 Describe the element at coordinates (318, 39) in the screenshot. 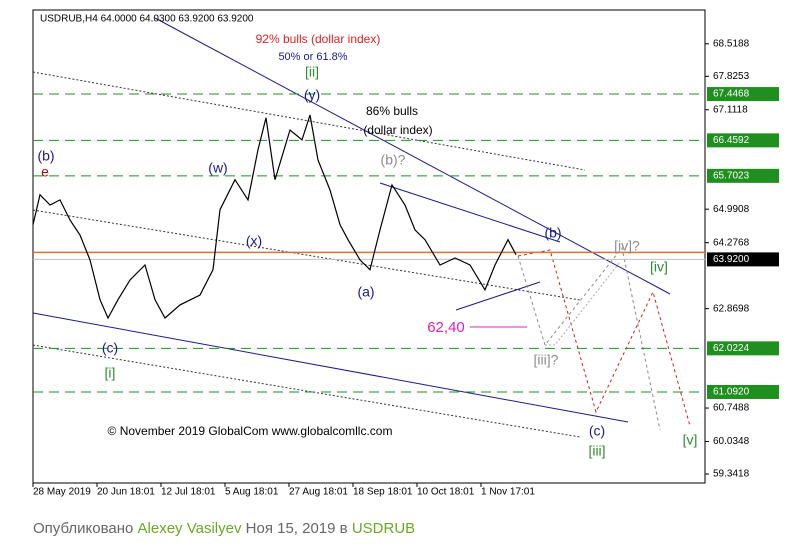

I see `annotation: 92% bulls (dollar index)` at that location.